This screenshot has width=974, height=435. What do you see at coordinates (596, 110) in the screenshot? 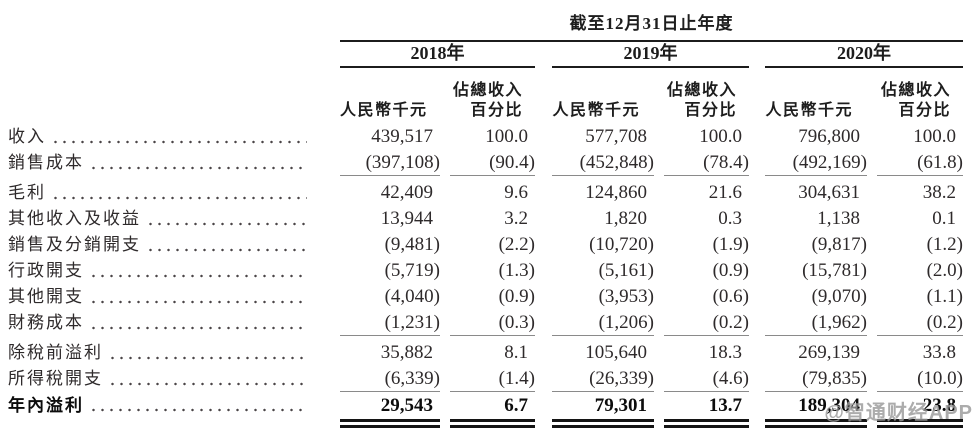
I see `amount-unit-header-2019: 人民幣千元` at bounding box center [596, 110].